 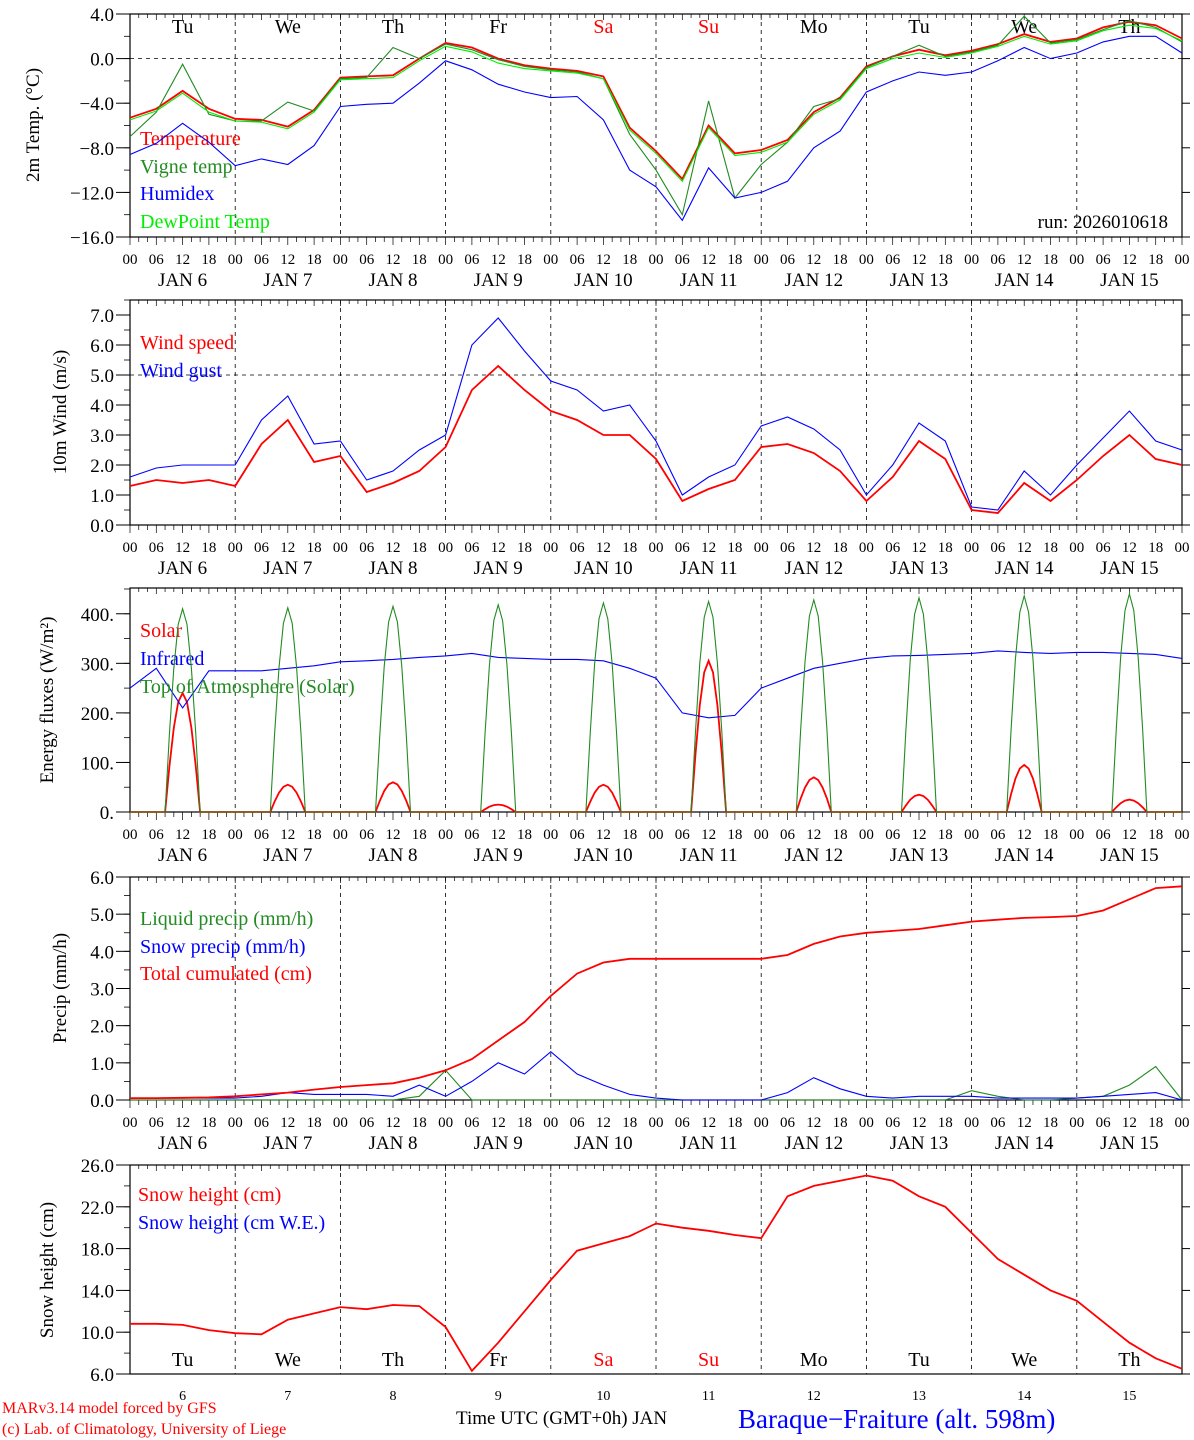 What do you see at coordinates (102, 406) in the screenshot?
I see `y-tick-label: 4.0` at bounding box center [102, 406].